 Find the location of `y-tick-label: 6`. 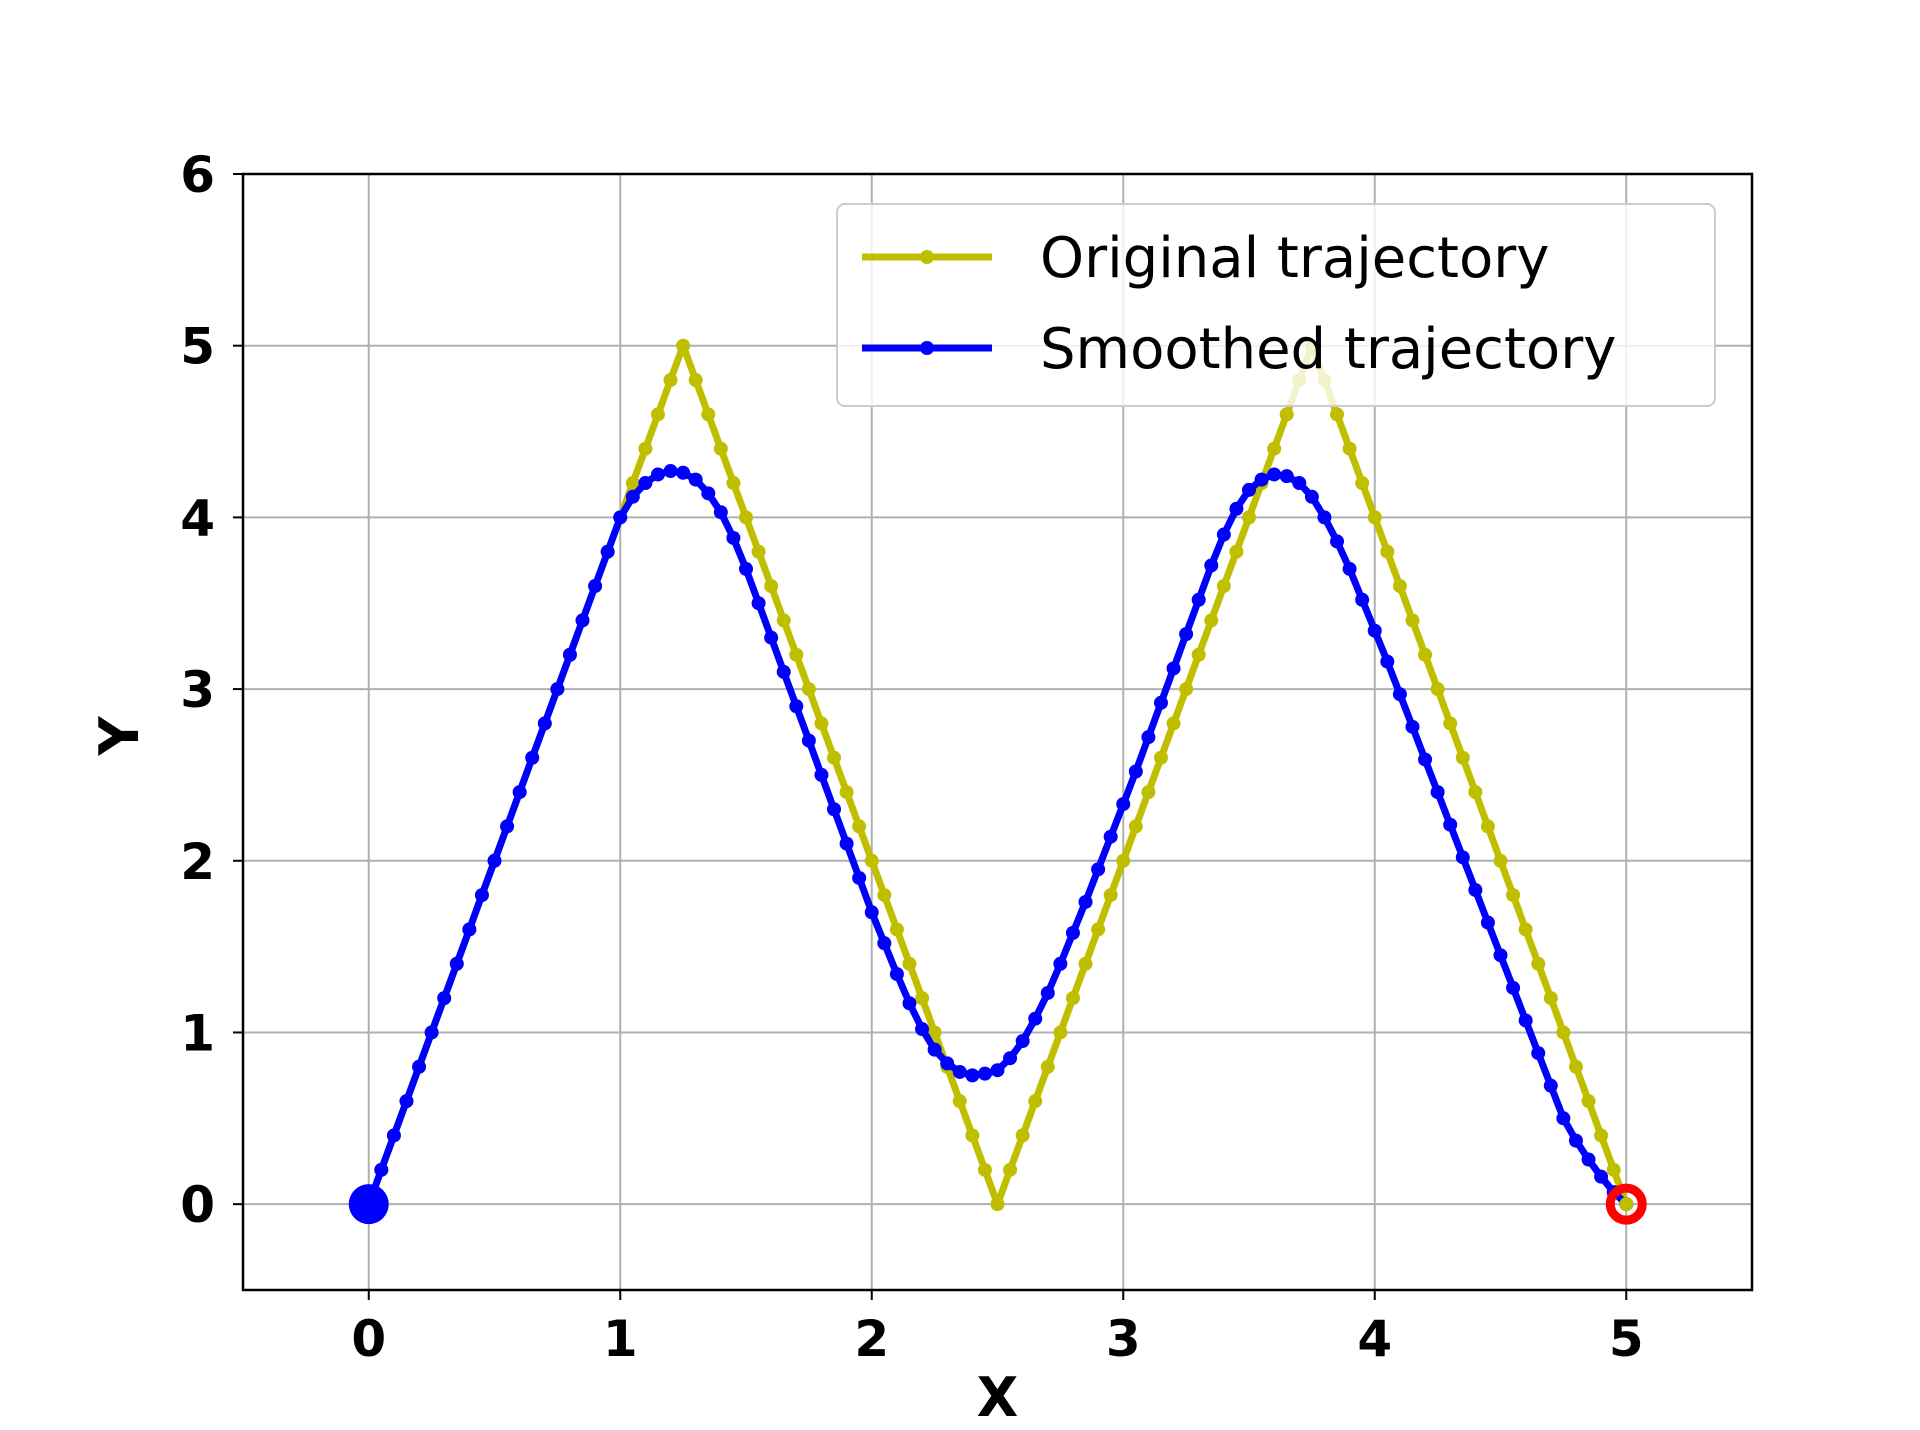

y-tick-label: 6 is located at coordinates (197, 175).